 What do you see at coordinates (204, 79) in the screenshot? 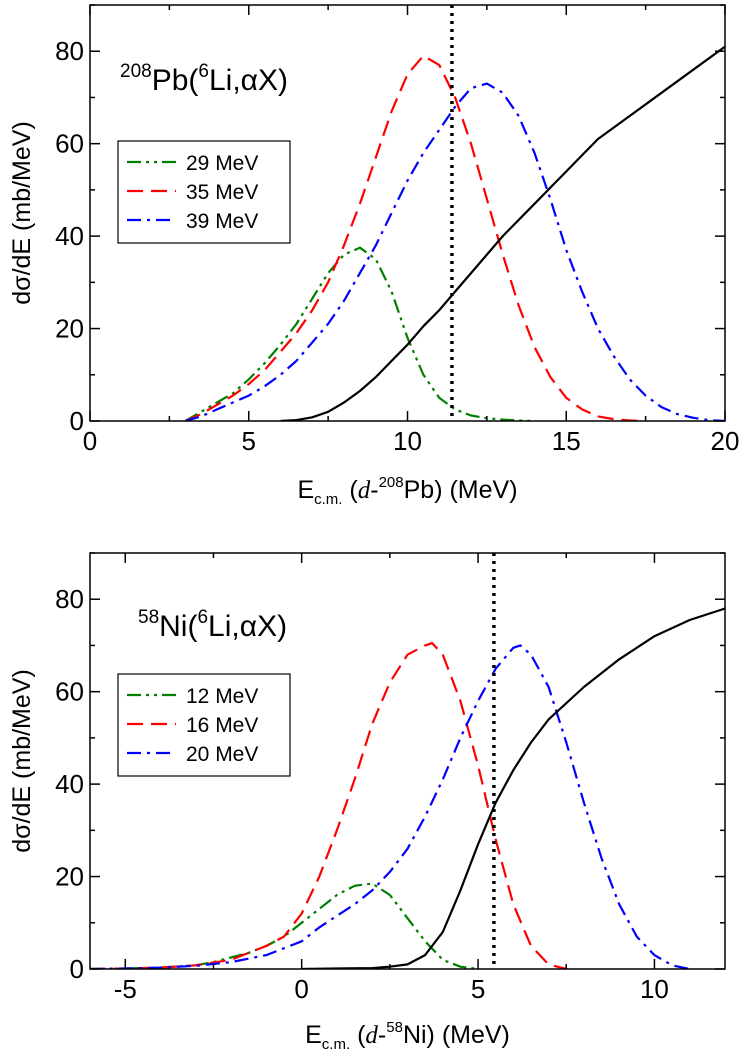
I see `reaction-annotation: 208Pb(6Li,αX)` at bounding box center [204, 79].